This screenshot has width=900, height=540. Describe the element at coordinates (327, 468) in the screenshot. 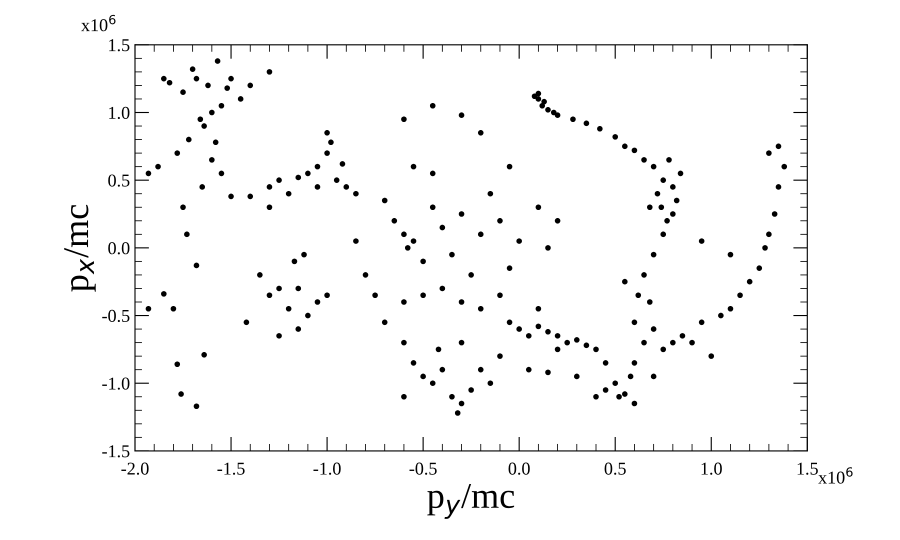

I see `x-tick-label: -1.0` at that location.